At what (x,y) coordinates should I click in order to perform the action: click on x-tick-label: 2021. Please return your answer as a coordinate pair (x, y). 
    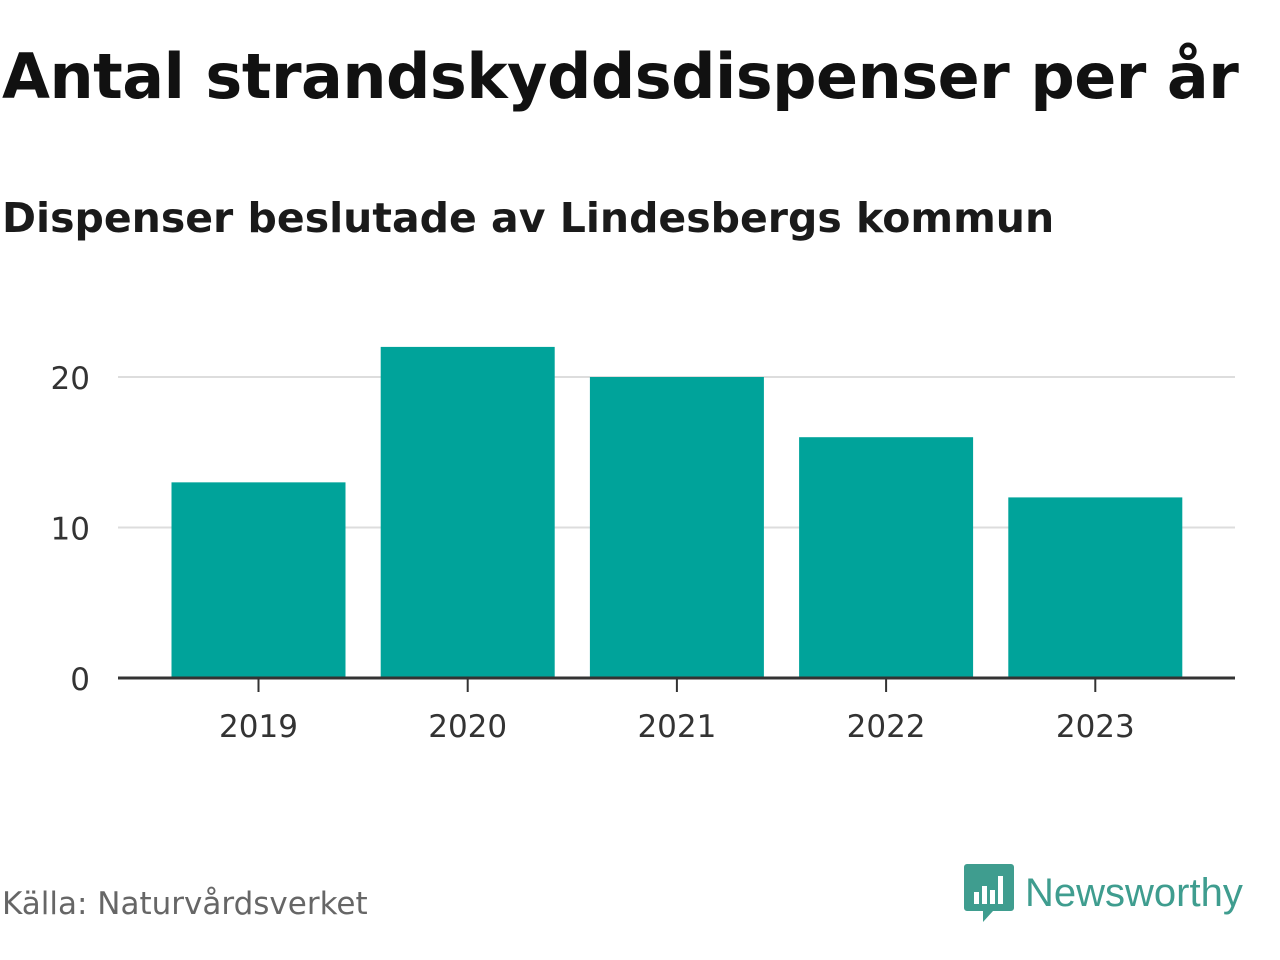
    Looking at the image, I should click on (676, 727).